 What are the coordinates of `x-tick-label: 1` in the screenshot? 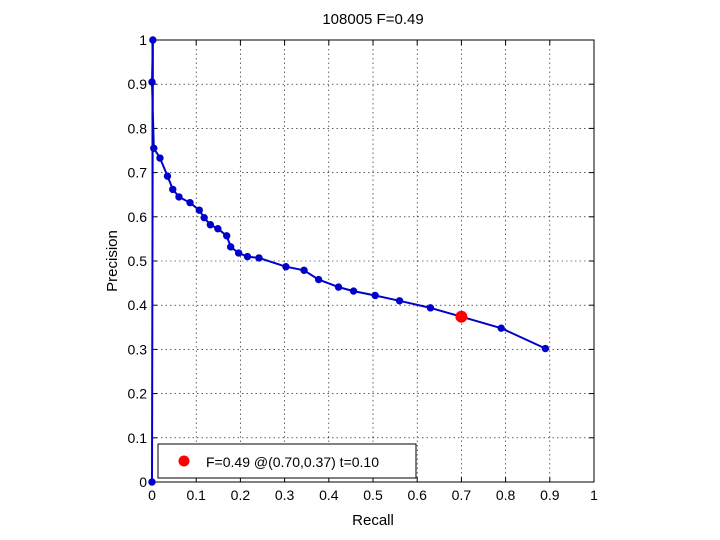 It's located at (594, 495).